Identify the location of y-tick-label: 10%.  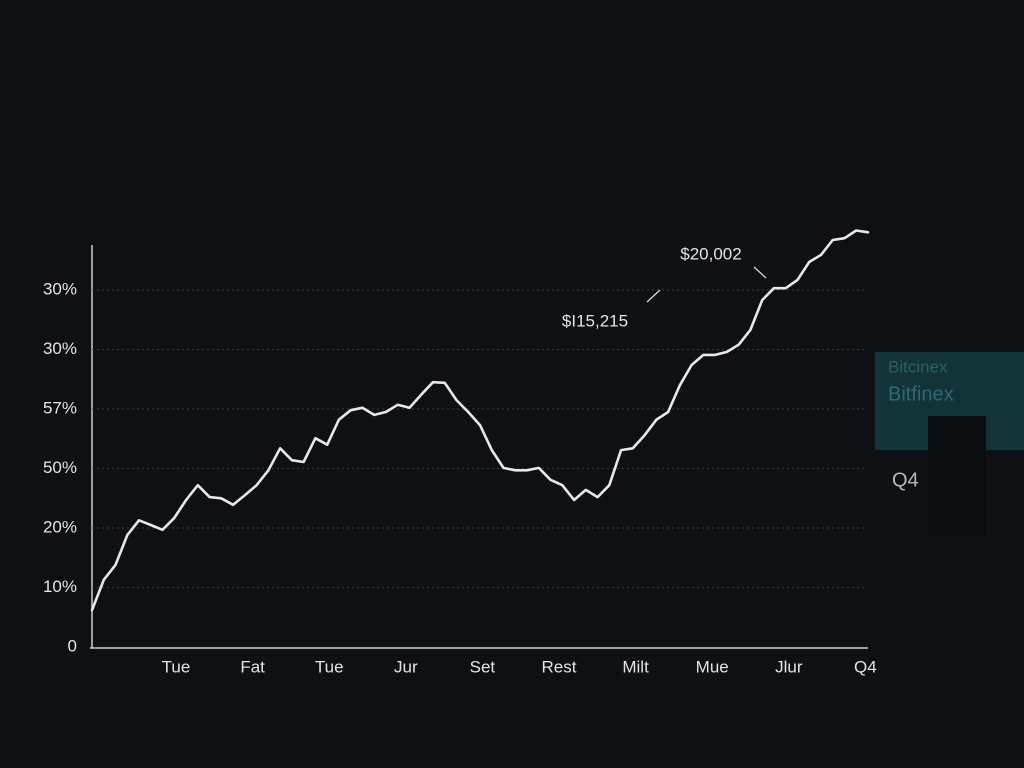
(60, 586).